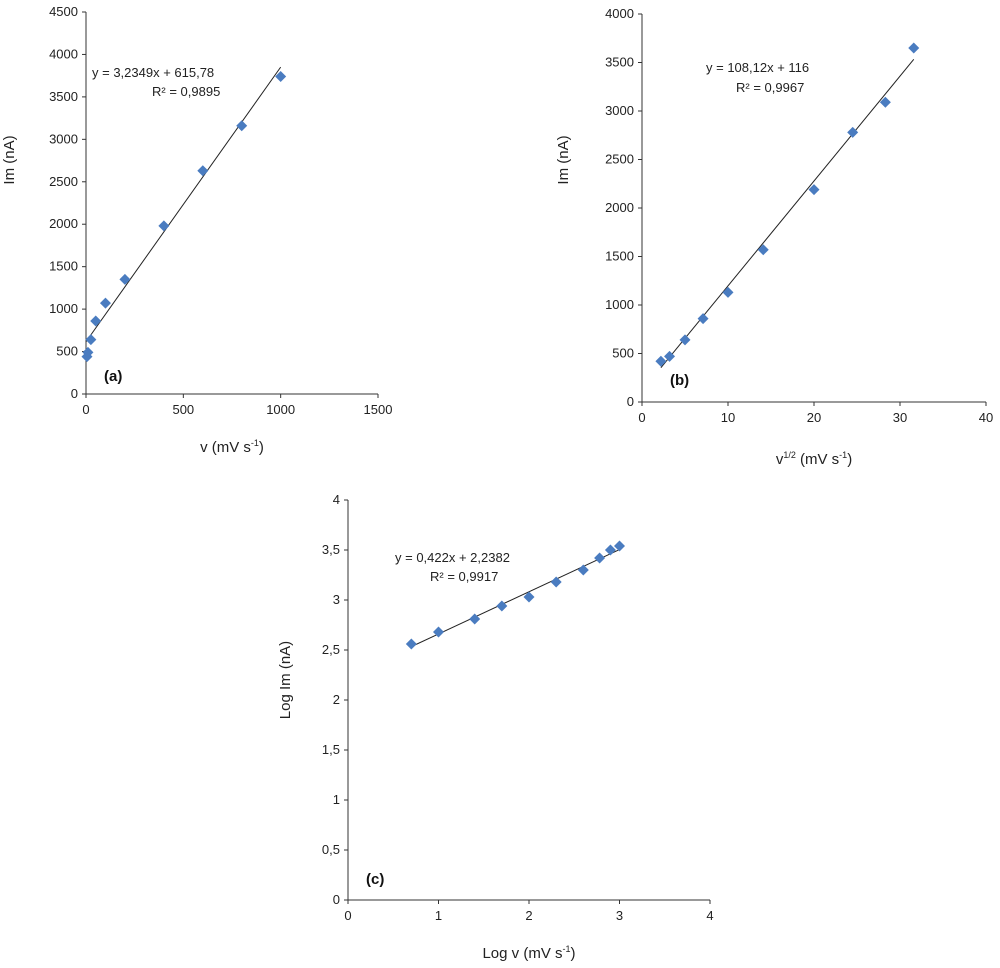 This screenshot has height=968, width=1000. I want to click on panel-label: (c), so click(375, 879).